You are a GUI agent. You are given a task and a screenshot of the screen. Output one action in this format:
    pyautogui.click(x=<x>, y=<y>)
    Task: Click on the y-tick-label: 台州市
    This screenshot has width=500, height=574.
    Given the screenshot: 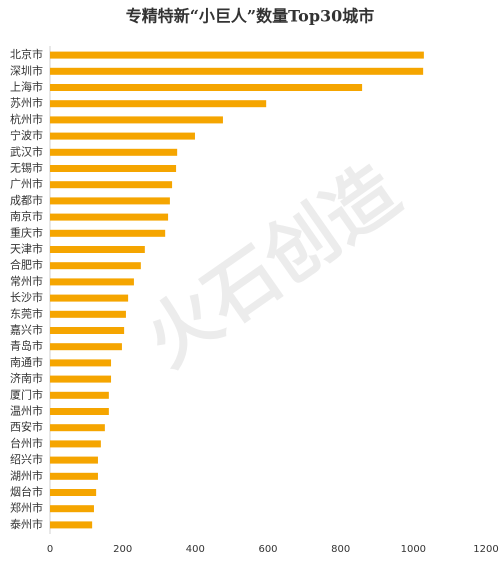 What is the action you would take?
    pyautogui.click(x=26, y=443)
    